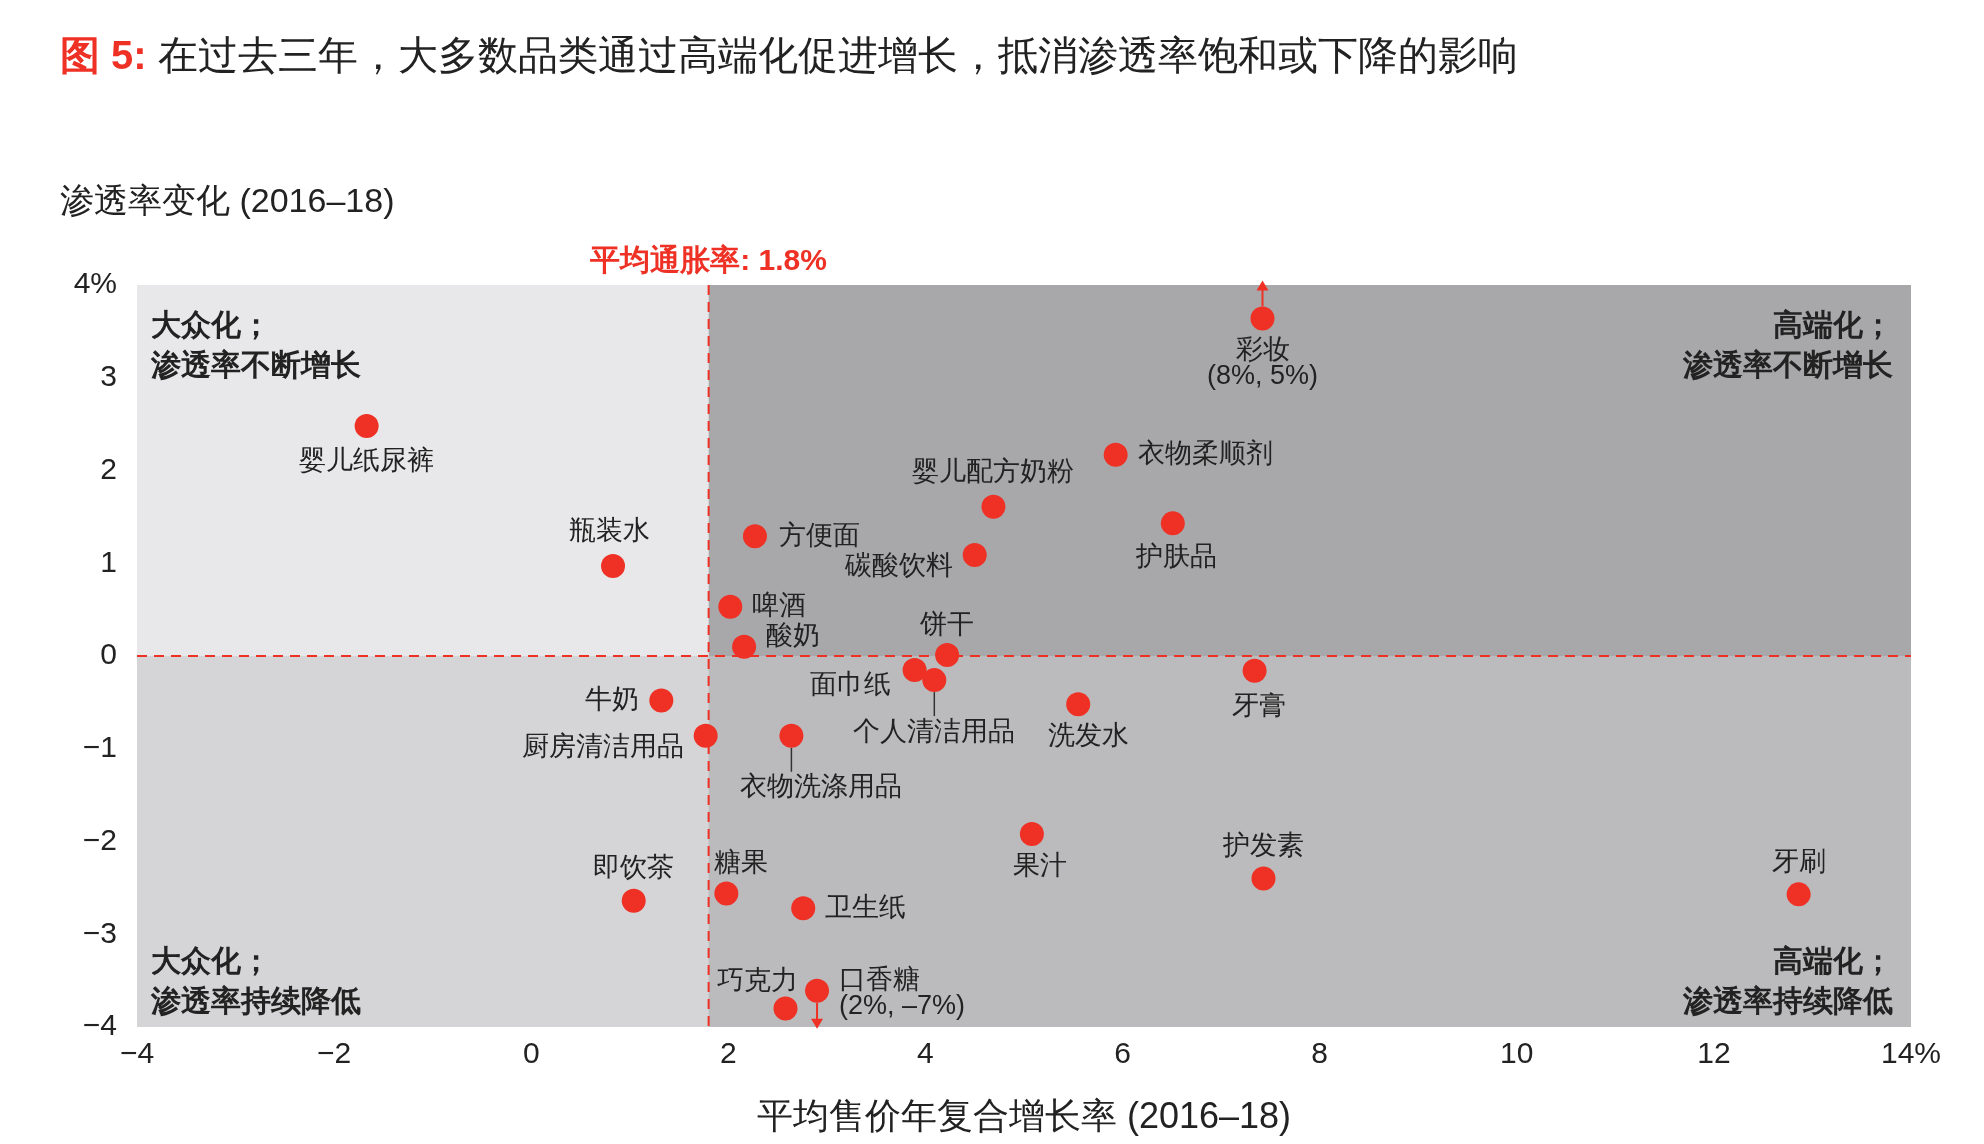 Image resolution: width=1984 pixels, height=1144 pixels. I want to click on annotation: 衣物柔顺剂, so click(1205, 453).